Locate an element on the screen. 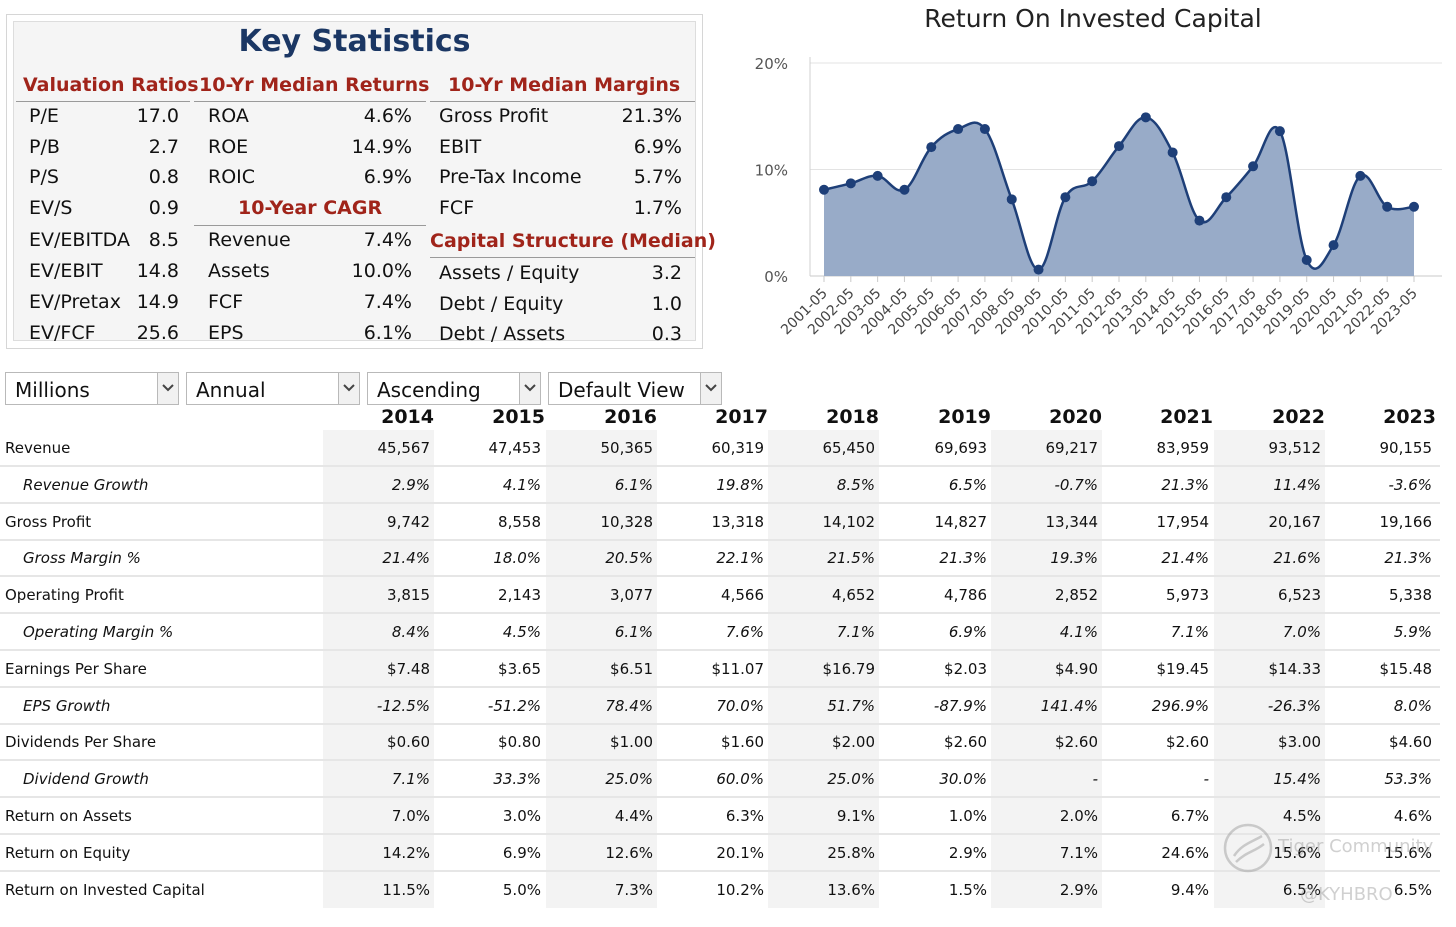 This screenshot has height=927, width=1456. year-header: 2018 is located at coordinates (852, 417).